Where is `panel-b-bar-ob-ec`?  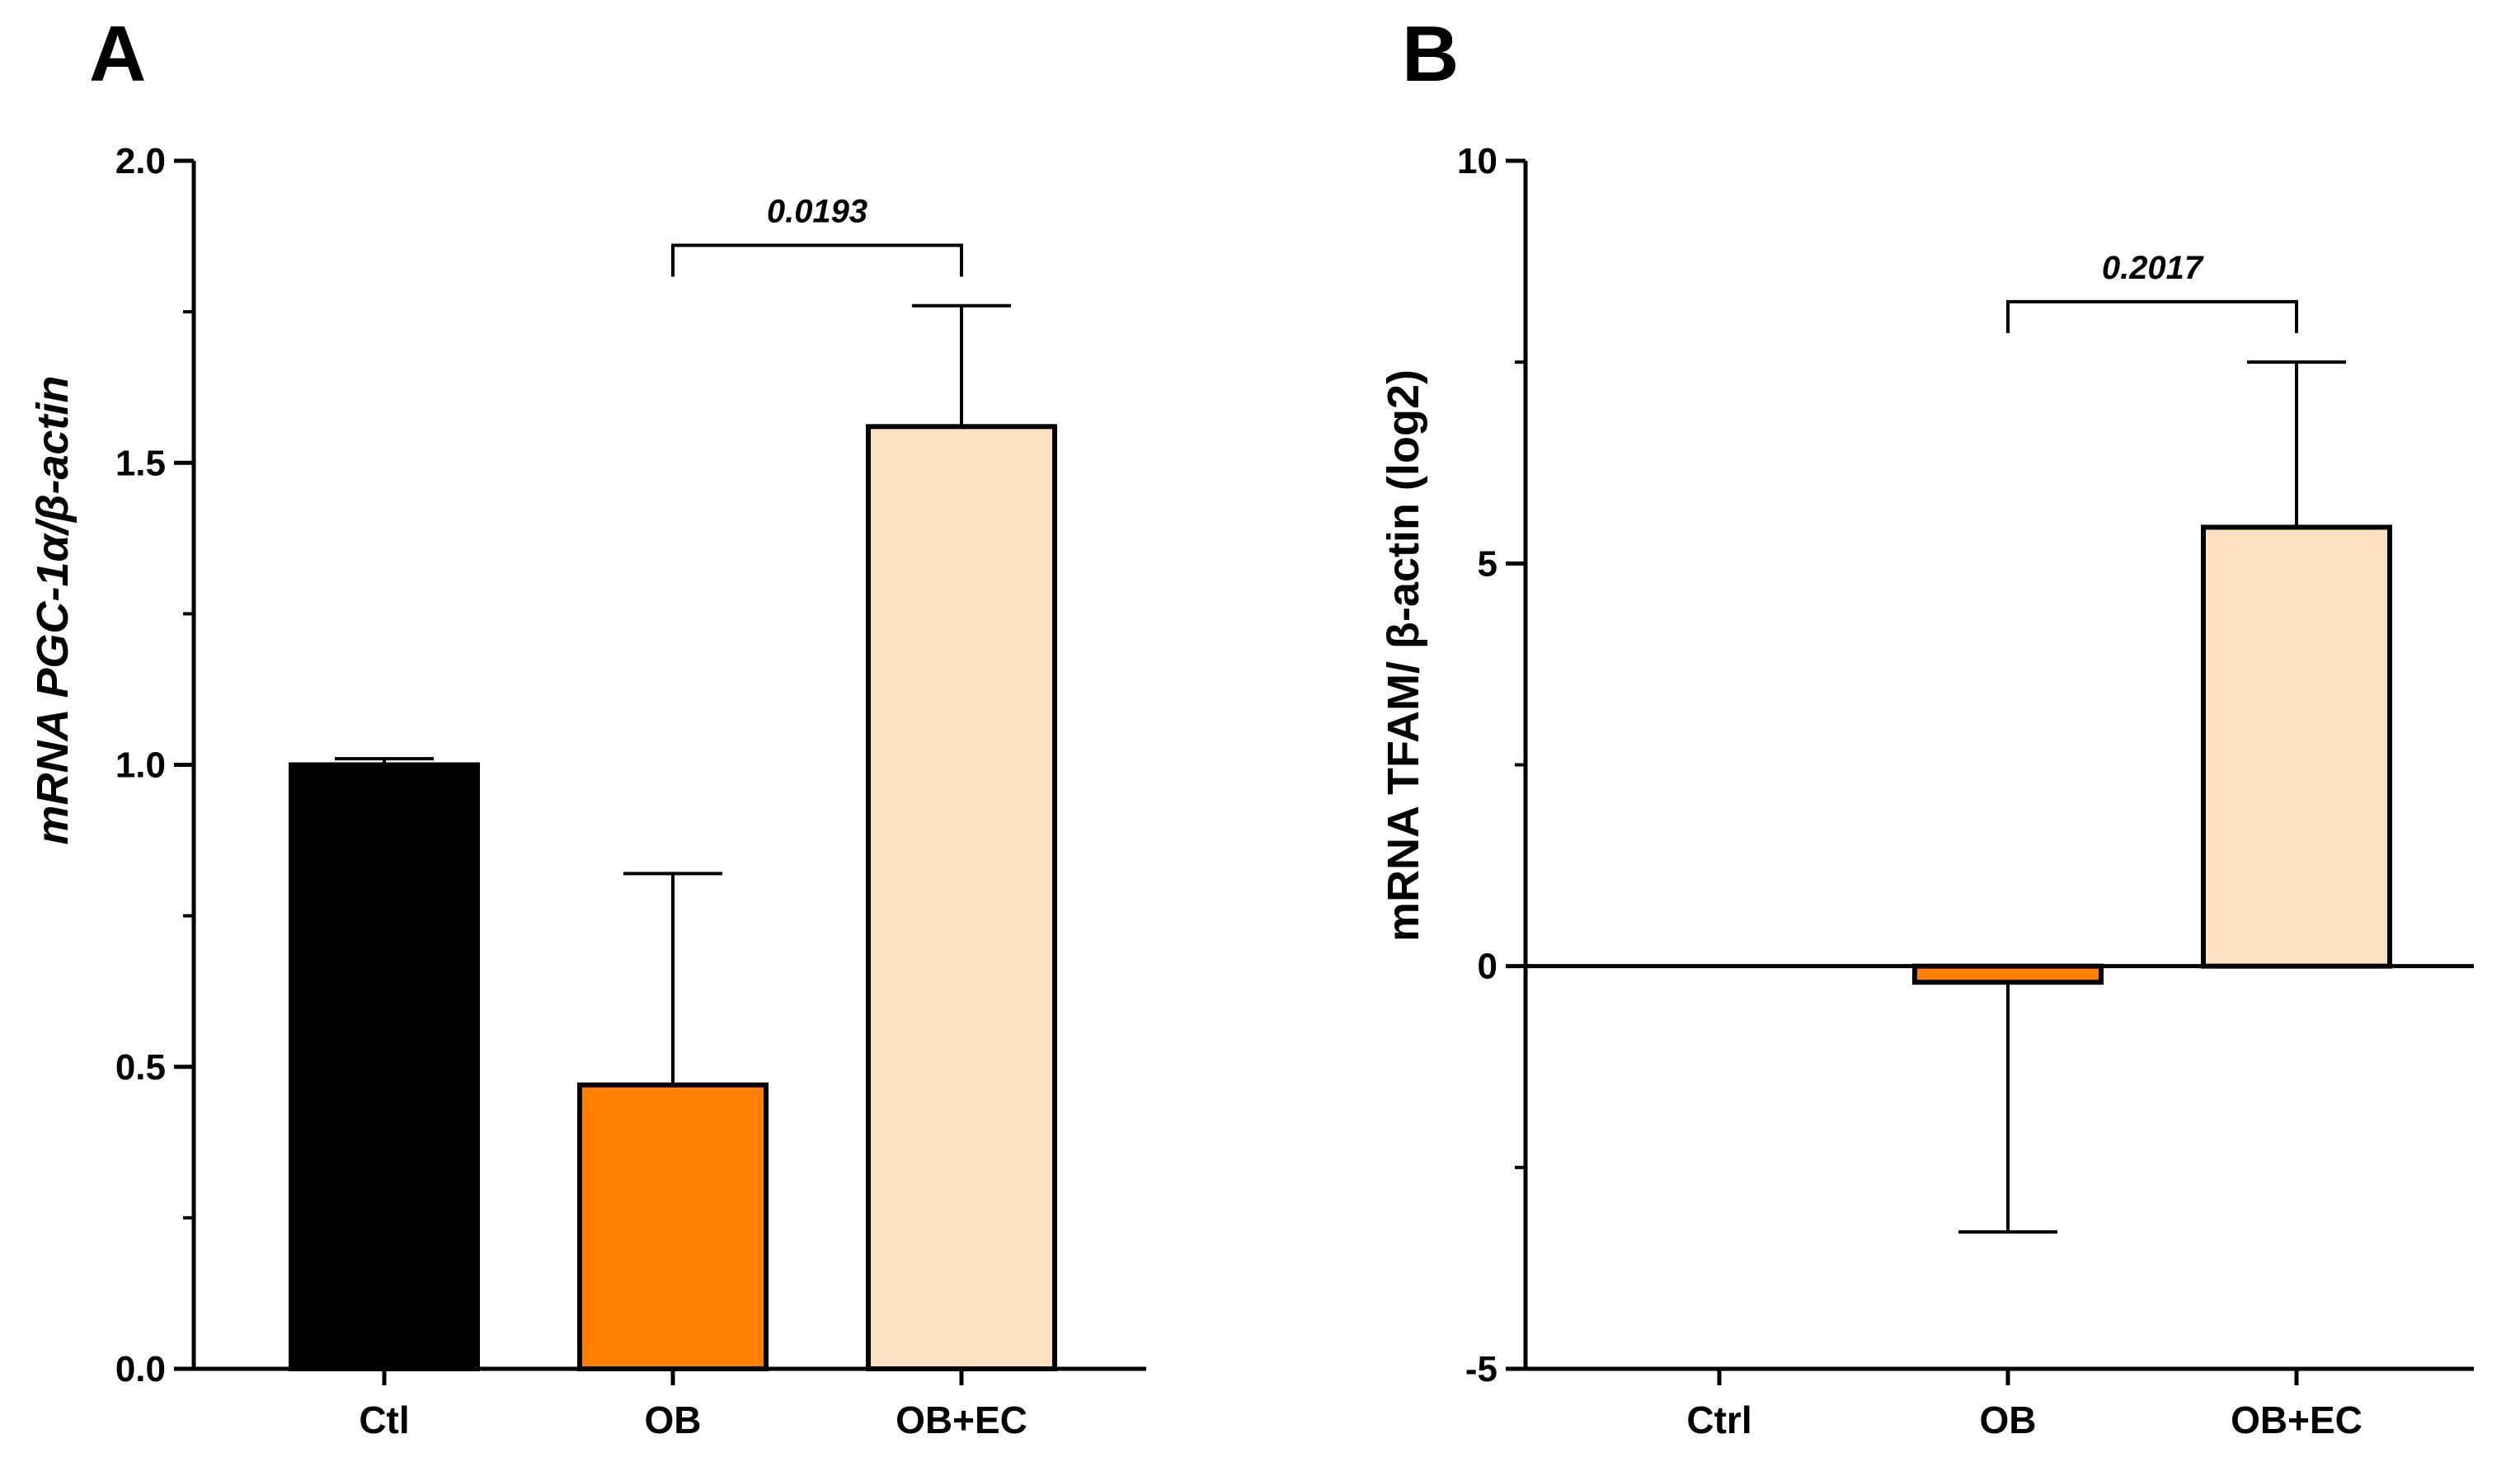
panel-b-bar-ob-ec is located at coordinates (2296, 746).